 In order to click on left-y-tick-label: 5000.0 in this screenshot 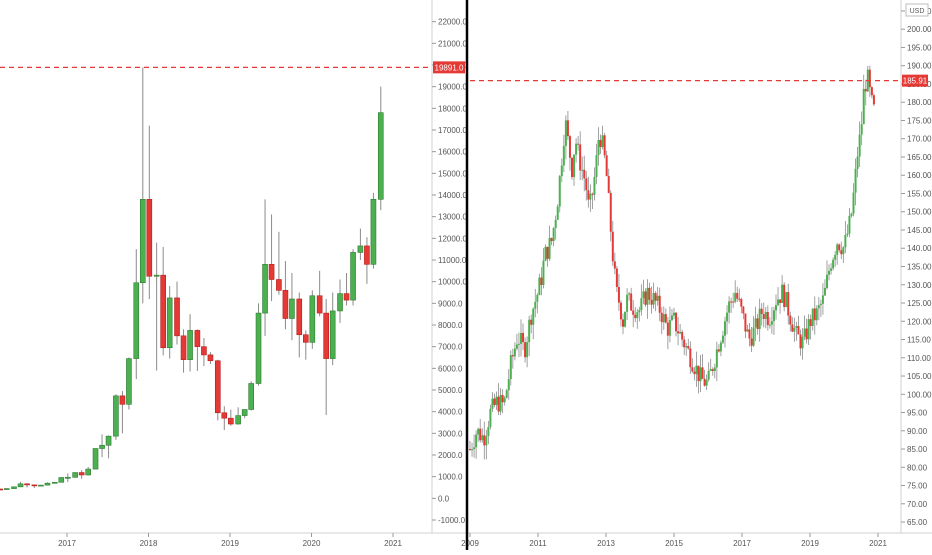, I will do `click(450, 390)`.